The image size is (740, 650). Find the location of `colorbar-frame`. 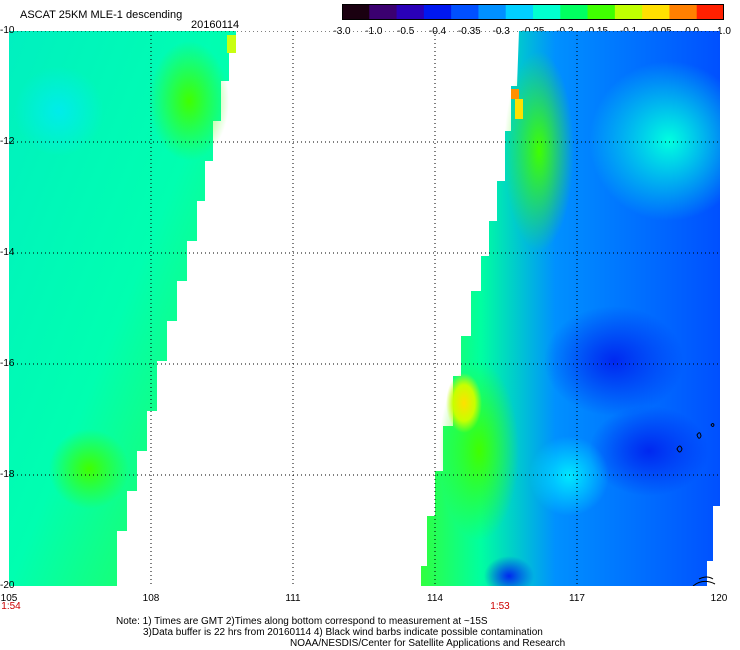

colorbar-frame is located at coordinates (533, 12).